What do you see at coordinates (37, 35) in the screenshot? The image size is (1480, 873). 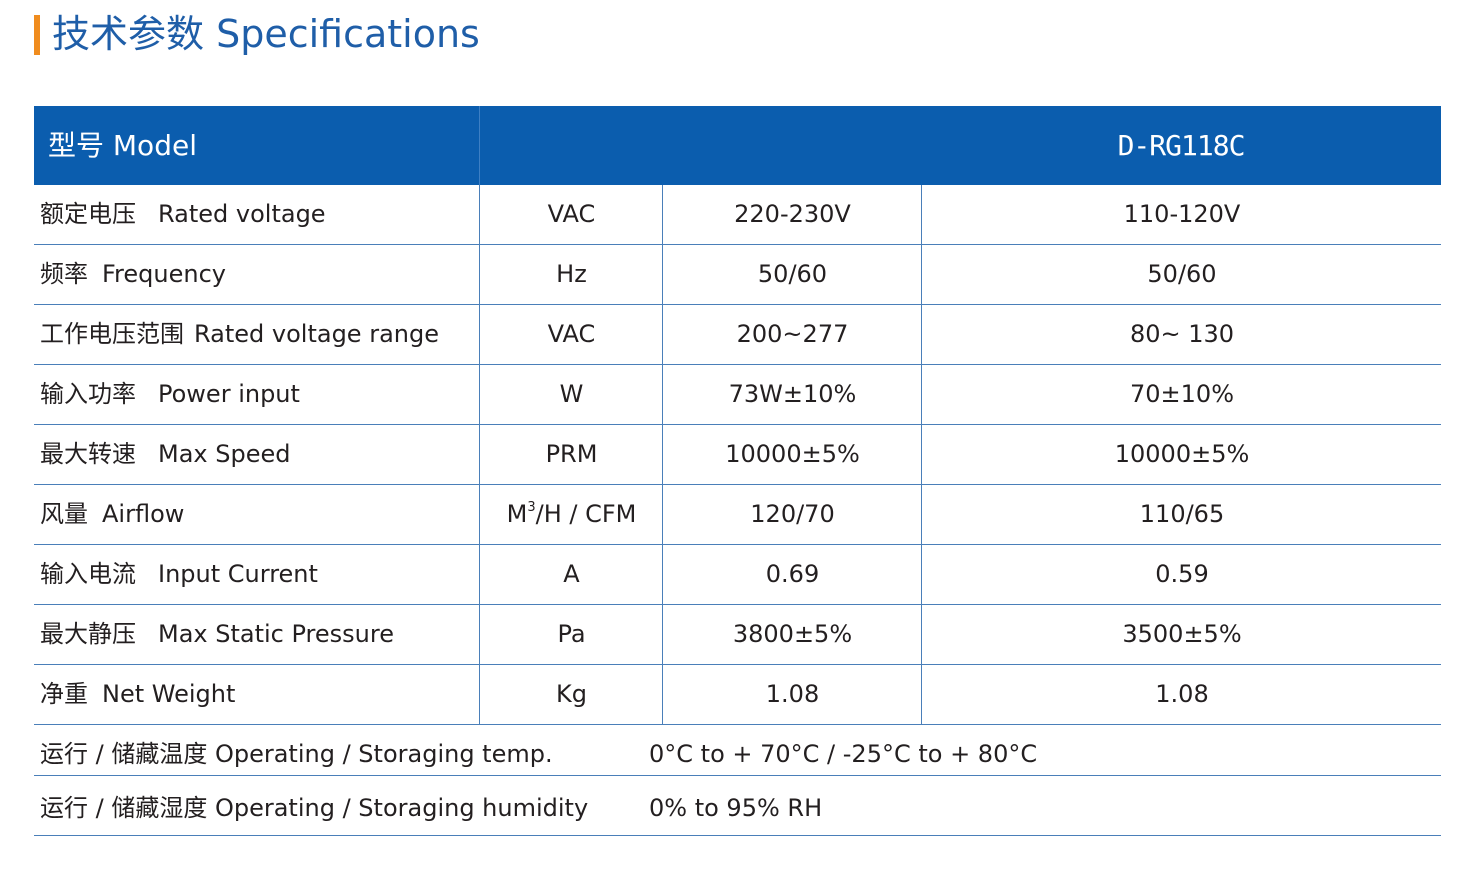 I see `title-accent-bar` at bounding box center [37, 35].